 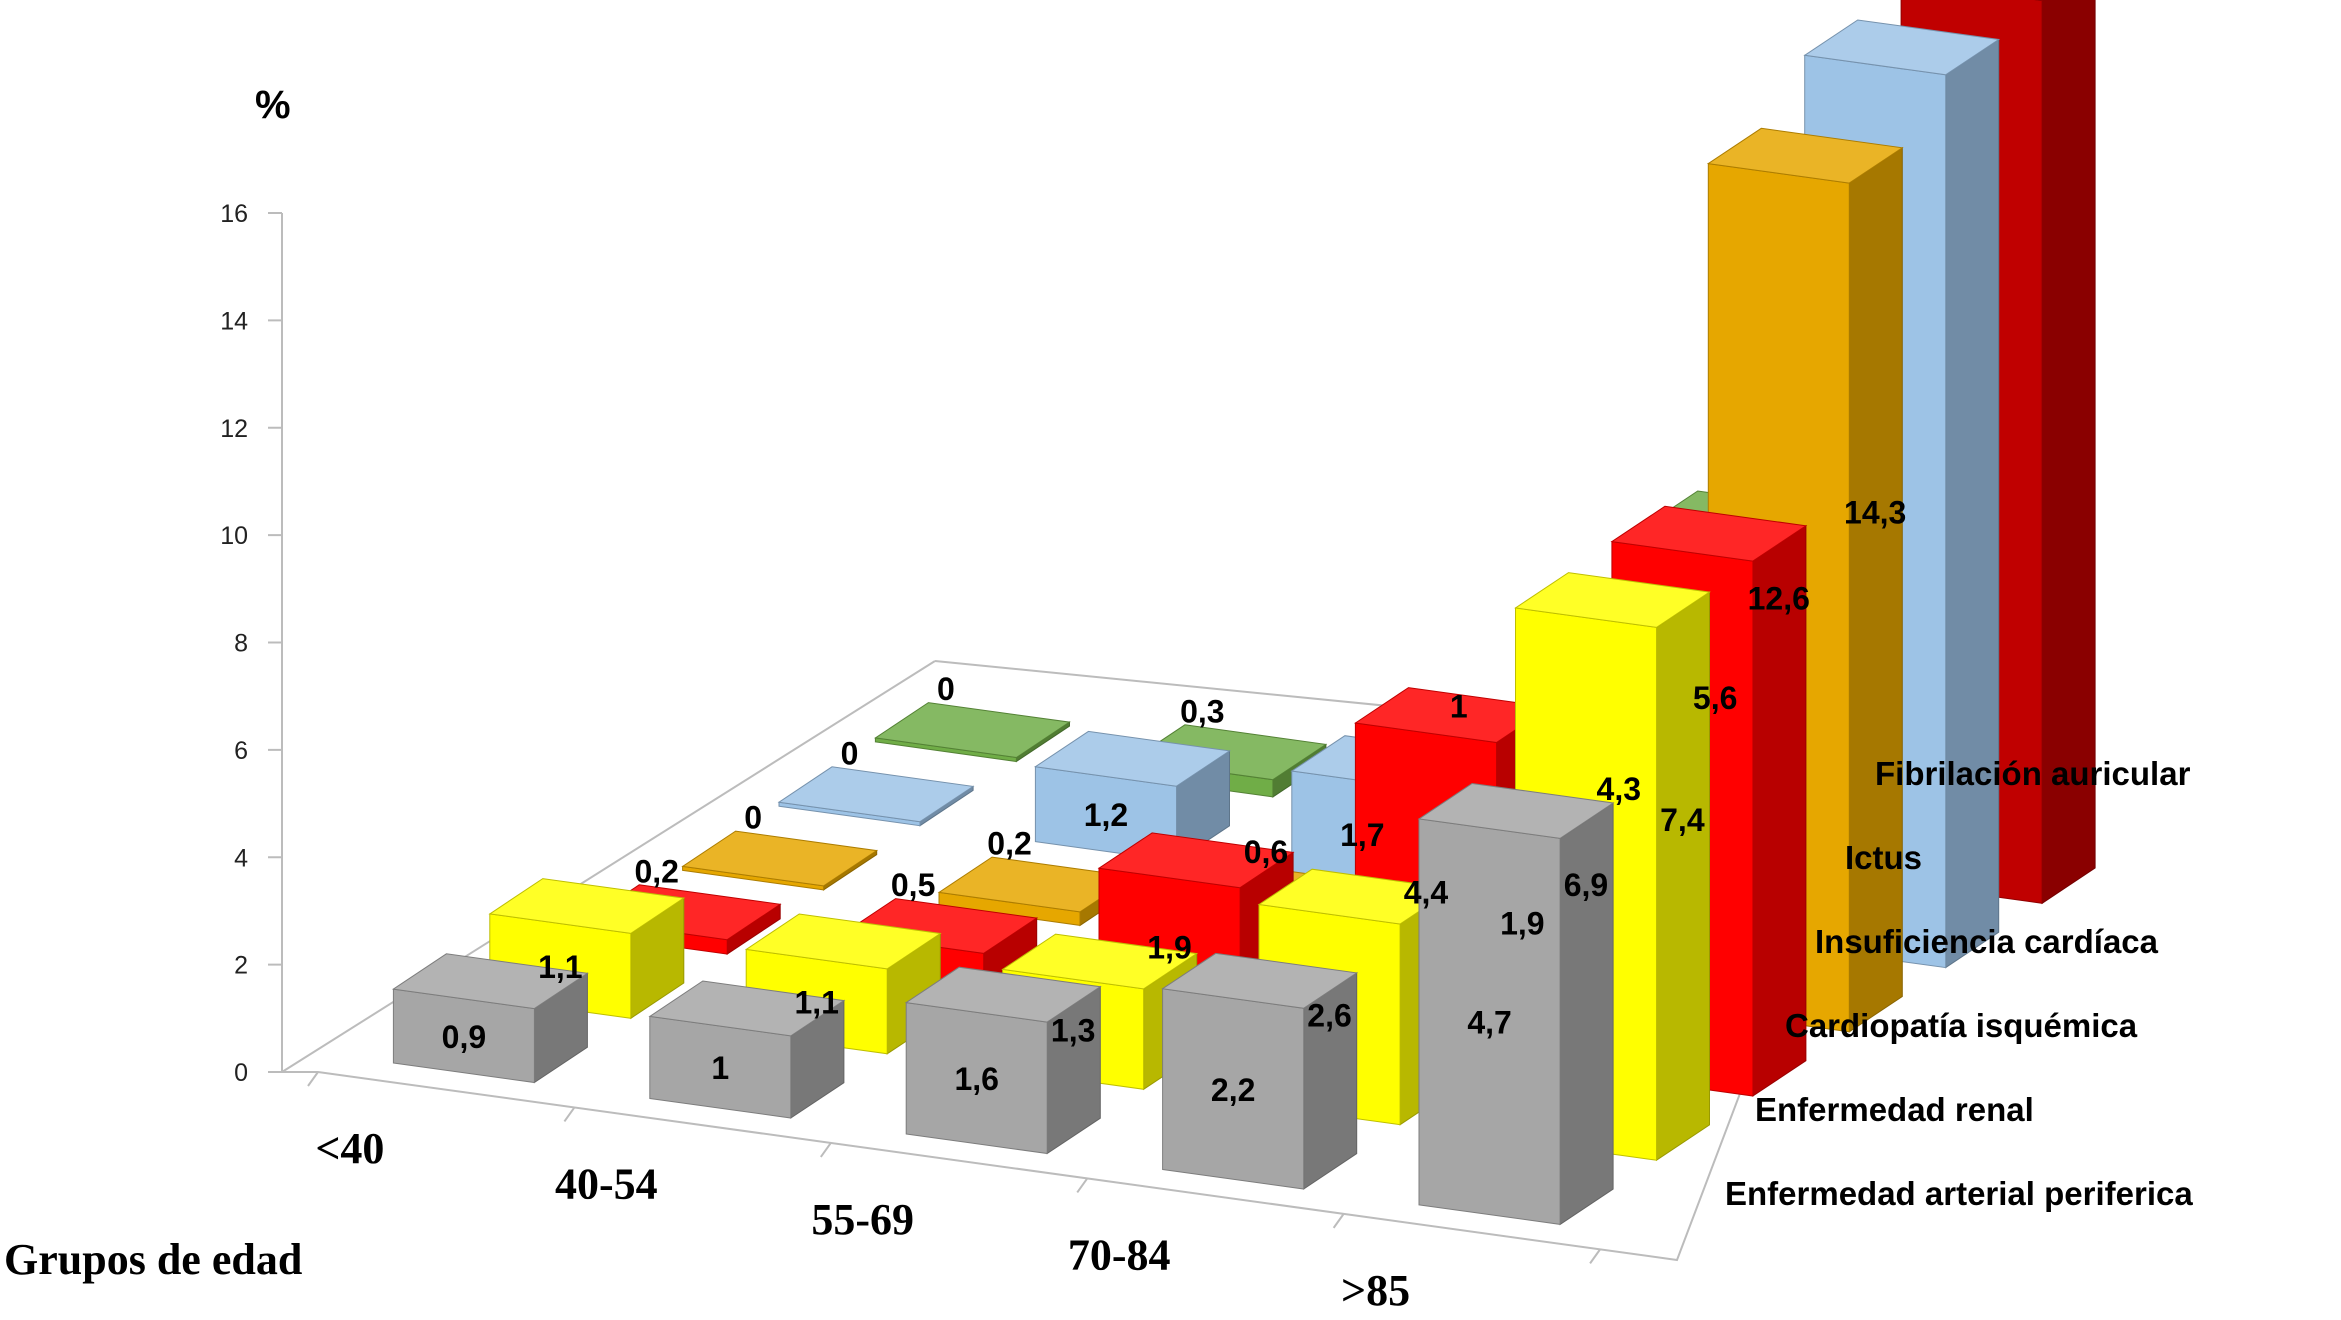 I want to click on data-label: 6,9, so click(x=1586, y=885).